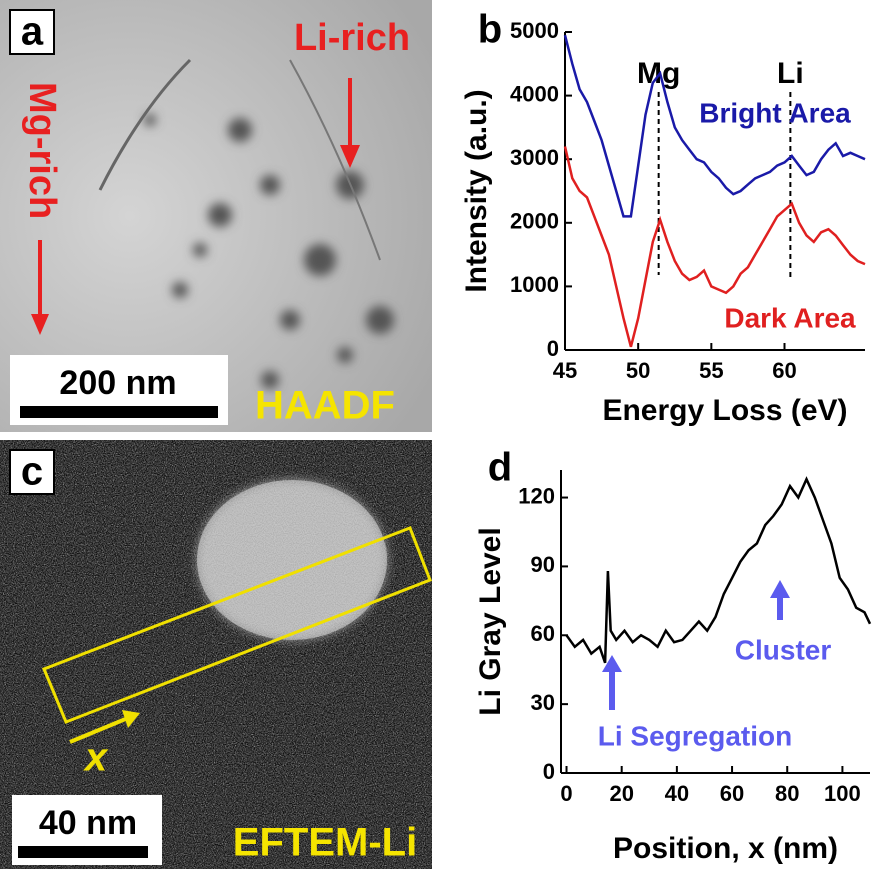  What do you see at coordinates (543, 564) in the screenshot?
I see `y-tick-label: 90` at bounding box center [543, 564].